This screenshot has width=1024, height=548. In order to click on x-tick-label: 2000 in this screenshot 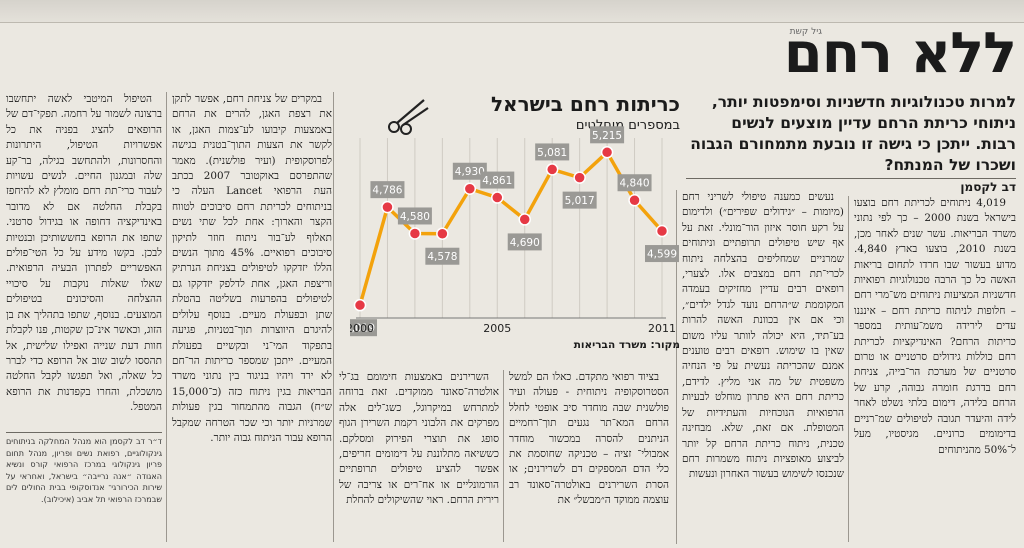, I will do `click(362, 328)`.